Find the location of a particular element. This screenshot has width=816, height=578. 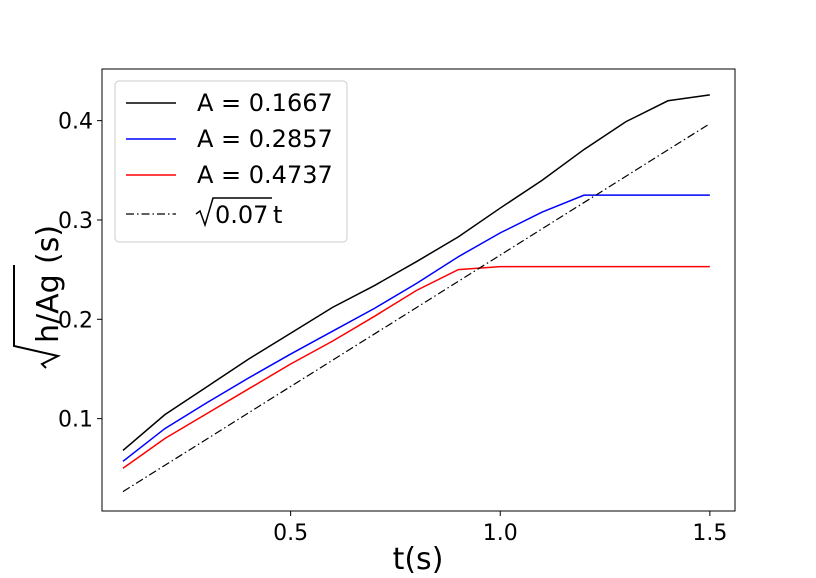

legend-label-reference-radicand: 0.07 is located at coordinates (241, 215).